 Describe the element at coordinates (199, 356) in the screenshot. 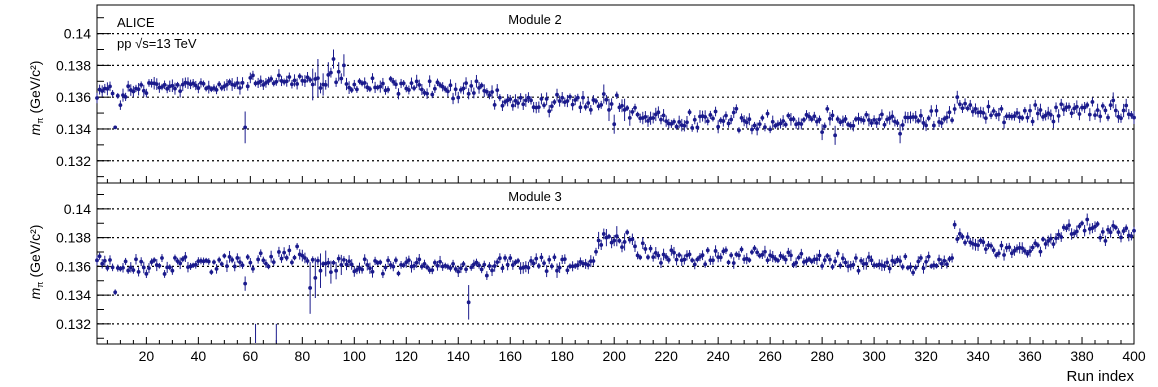

I see `x-tick-label: 40` at that location.